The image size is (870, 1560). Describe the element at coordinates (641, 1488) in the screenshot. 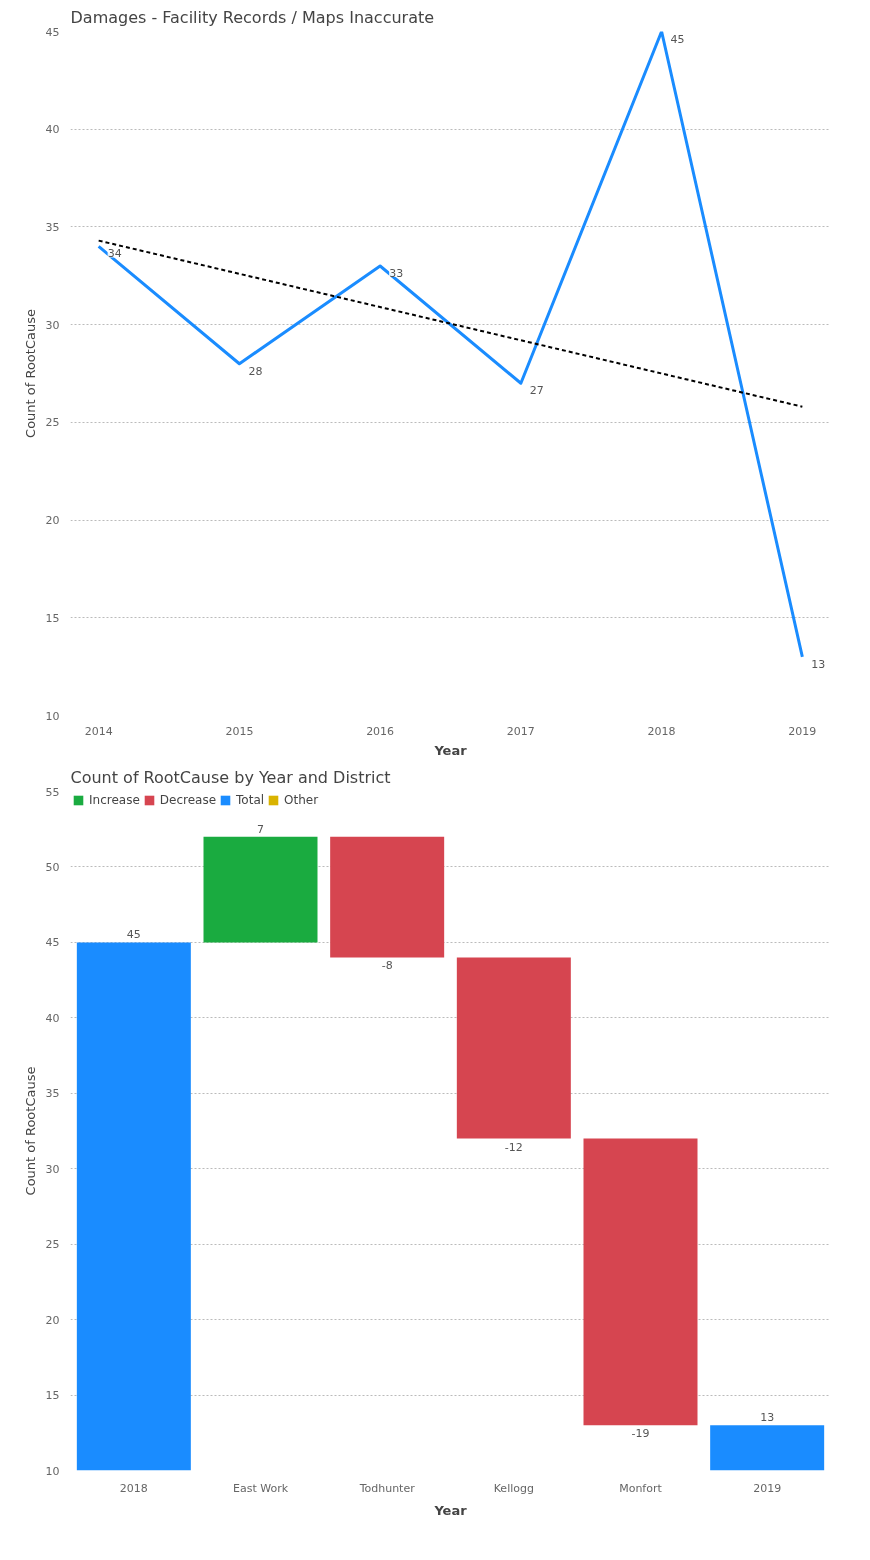

I see `x-tick-label: Monfort` at that location.